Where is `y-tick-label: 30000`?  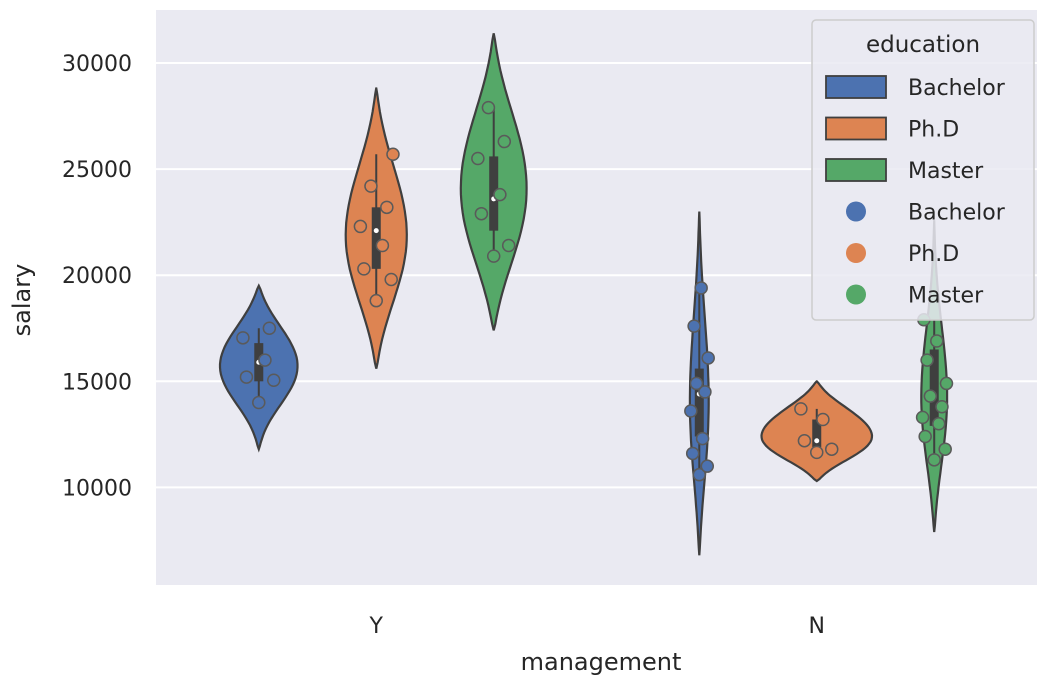 y-tick-label: 30000 is located at coordinates (97, 64).